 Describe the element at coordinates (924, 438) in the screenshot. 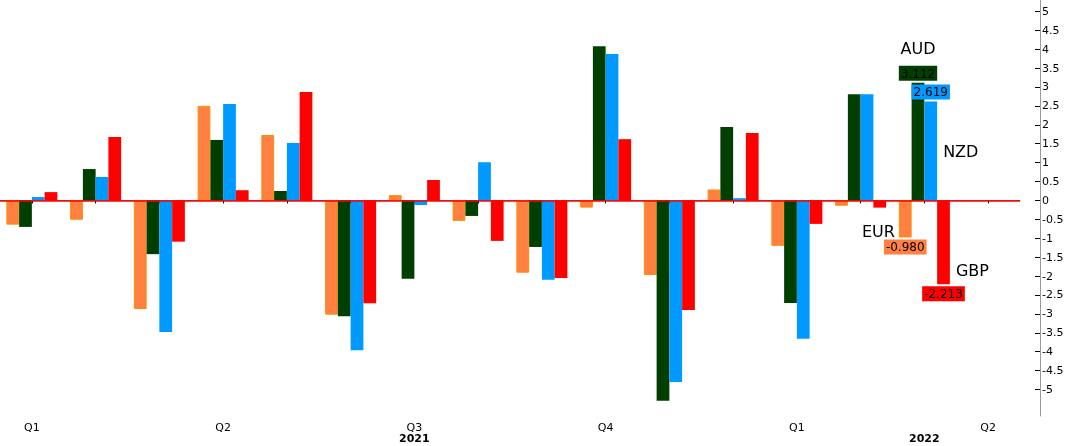

I see `text: 2022` at that location.